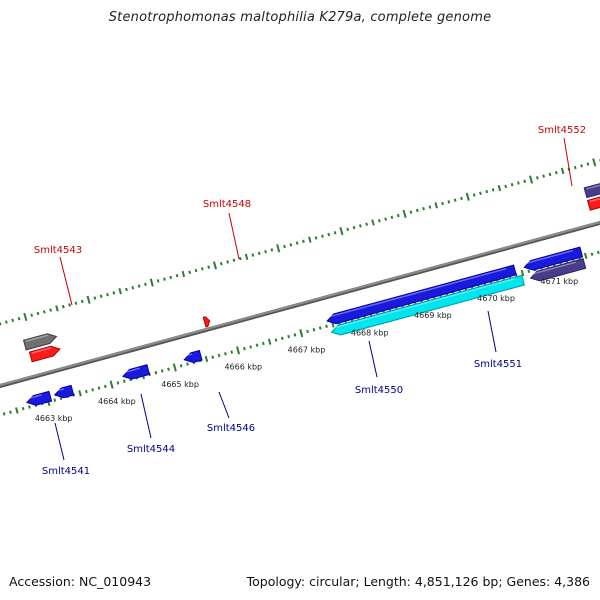  I want to click on gene-label: Smlt4551, so click(498, 364).